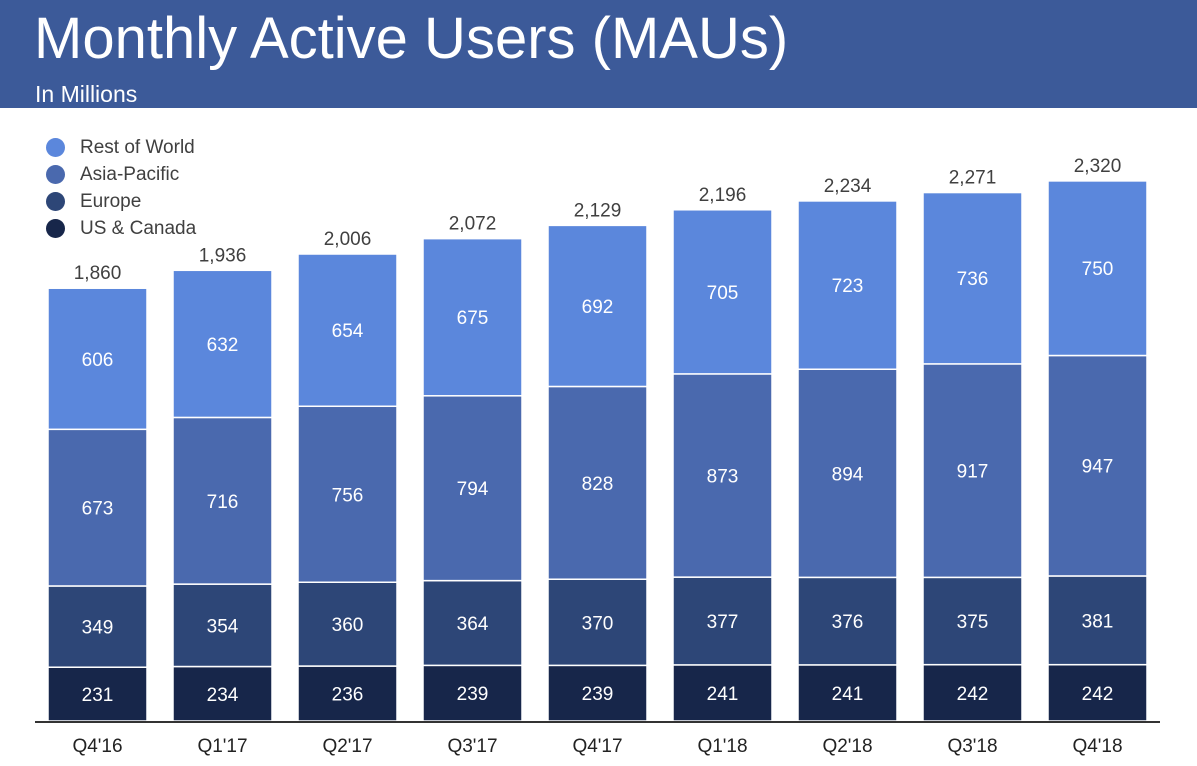 Image resolution: width=1197 pixels, height=766 pixels. I want to click on x-tick-label: Q2'18, so click(847, 746).